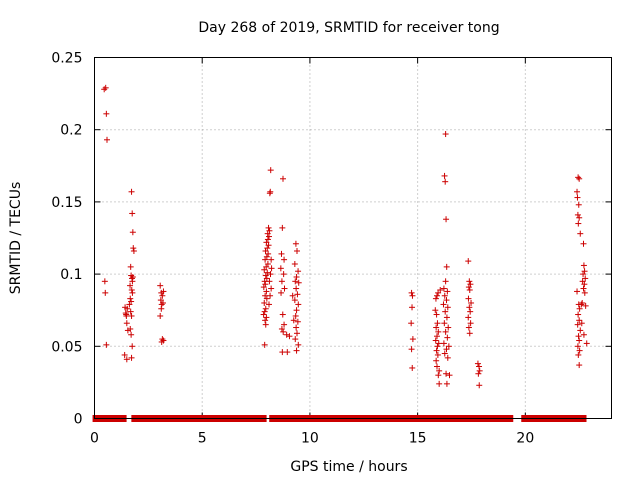 The width and height of the screenshot is (640, 480). Describe the element at coordinates (348, 467) in the screenshot. I see `x-axis-label: GPS time / hours` at that location.